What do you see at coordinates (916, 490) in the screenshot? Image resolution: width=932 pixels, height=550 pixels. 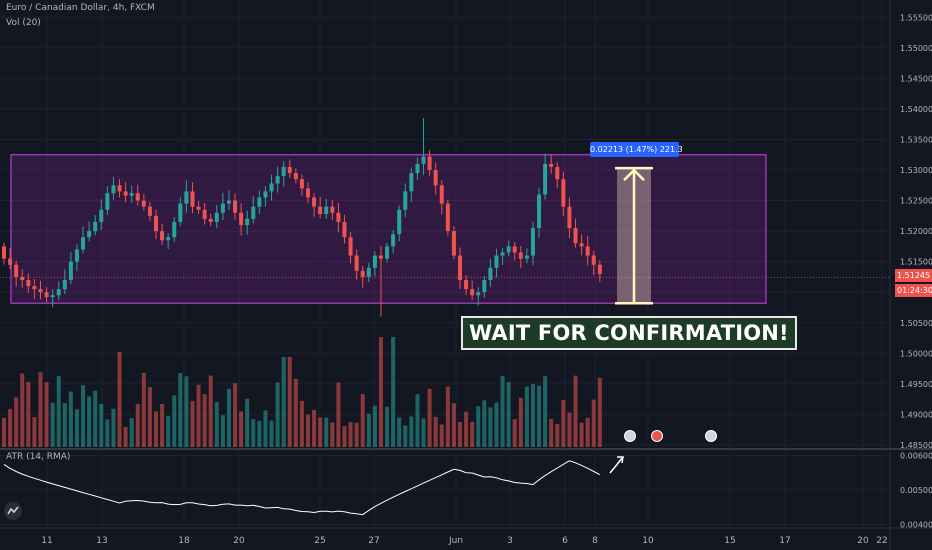 I see `atr-tick-label: 0.00500` at bounding box center [916, 490].